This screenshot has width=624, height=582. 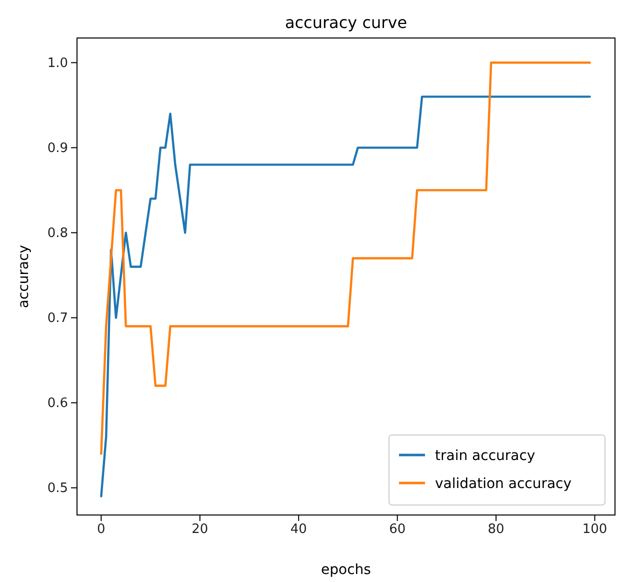 What do you see at coordinates (346, 570) in the screenshot?
I see `x-axis-title: epochs` at bounding box center [346, 570].